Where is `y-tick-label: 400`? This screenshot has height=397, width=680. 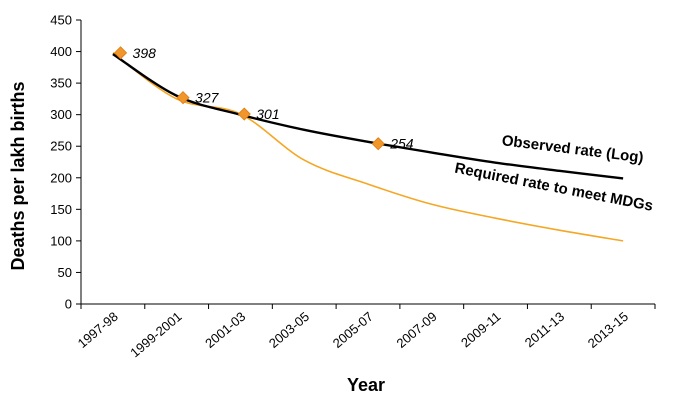
y-tick-label: 400 is located at coordinates (61, 51).